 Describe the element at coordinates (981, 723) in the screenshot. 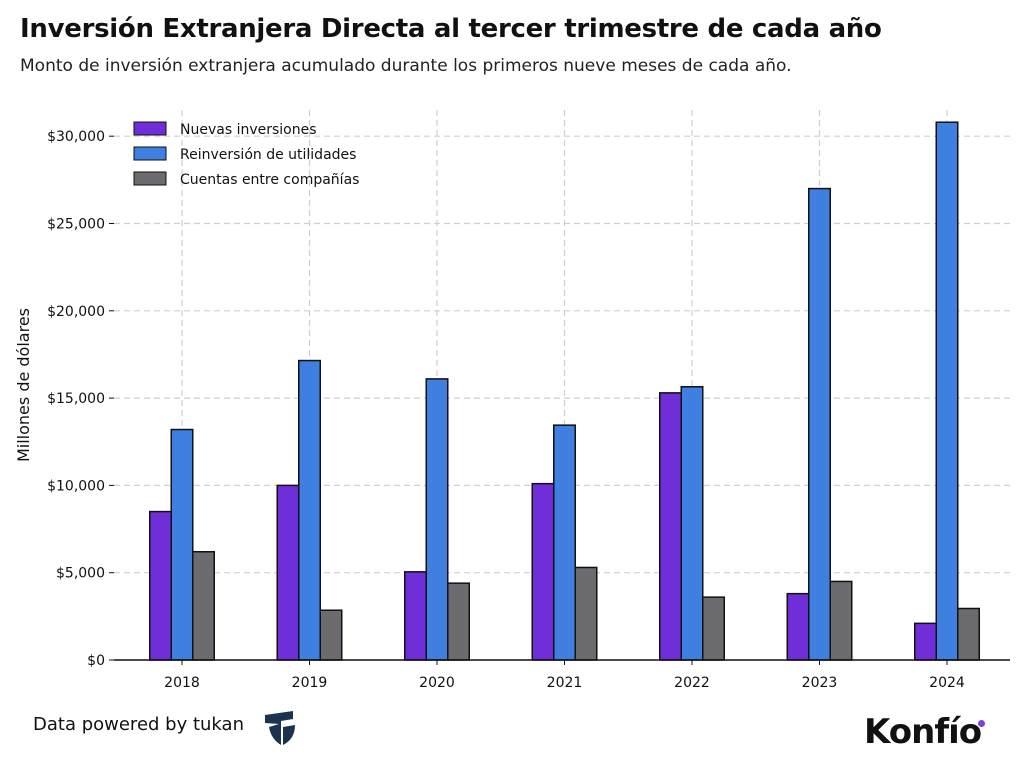

I see `konfio-logo-dot-icon` at that location.